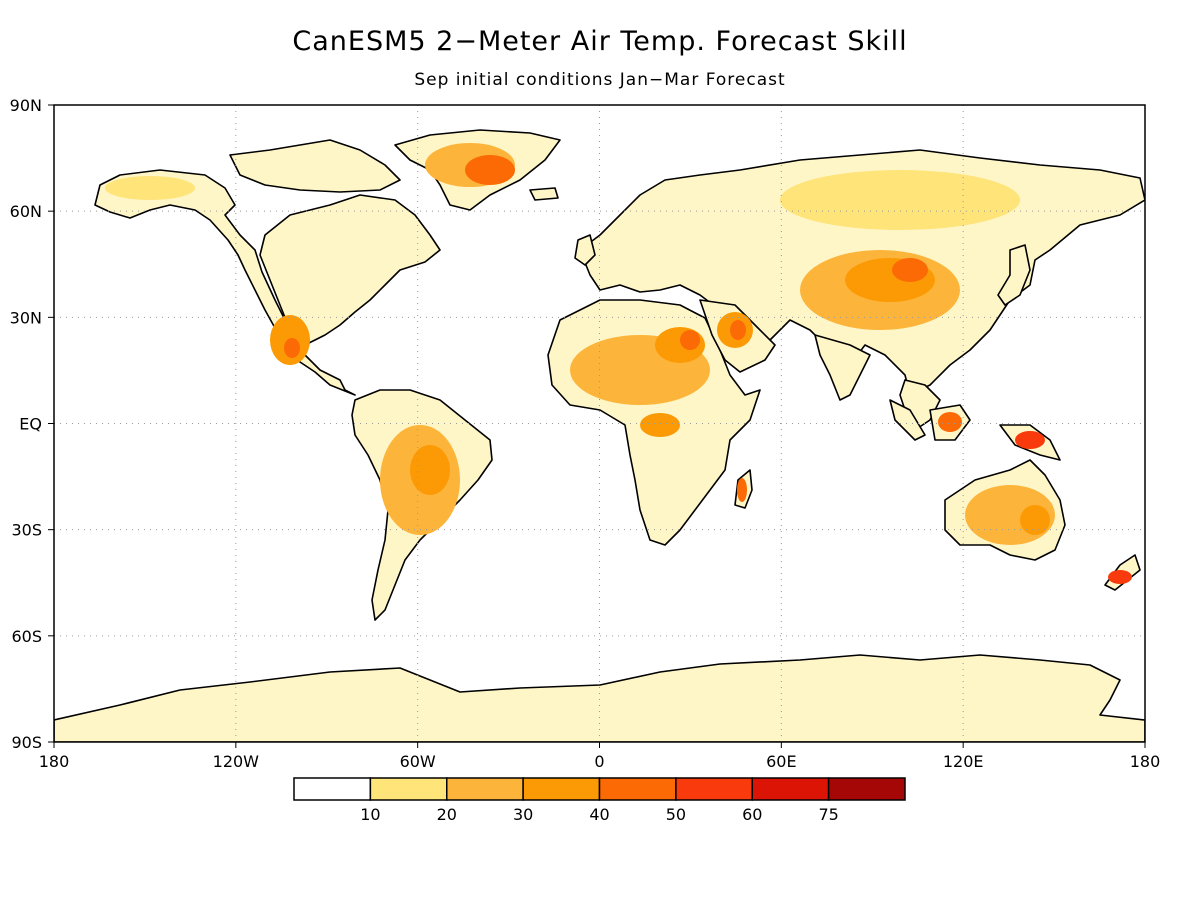  I want to click on lon-tick-label: 60E, so click(781, 761).